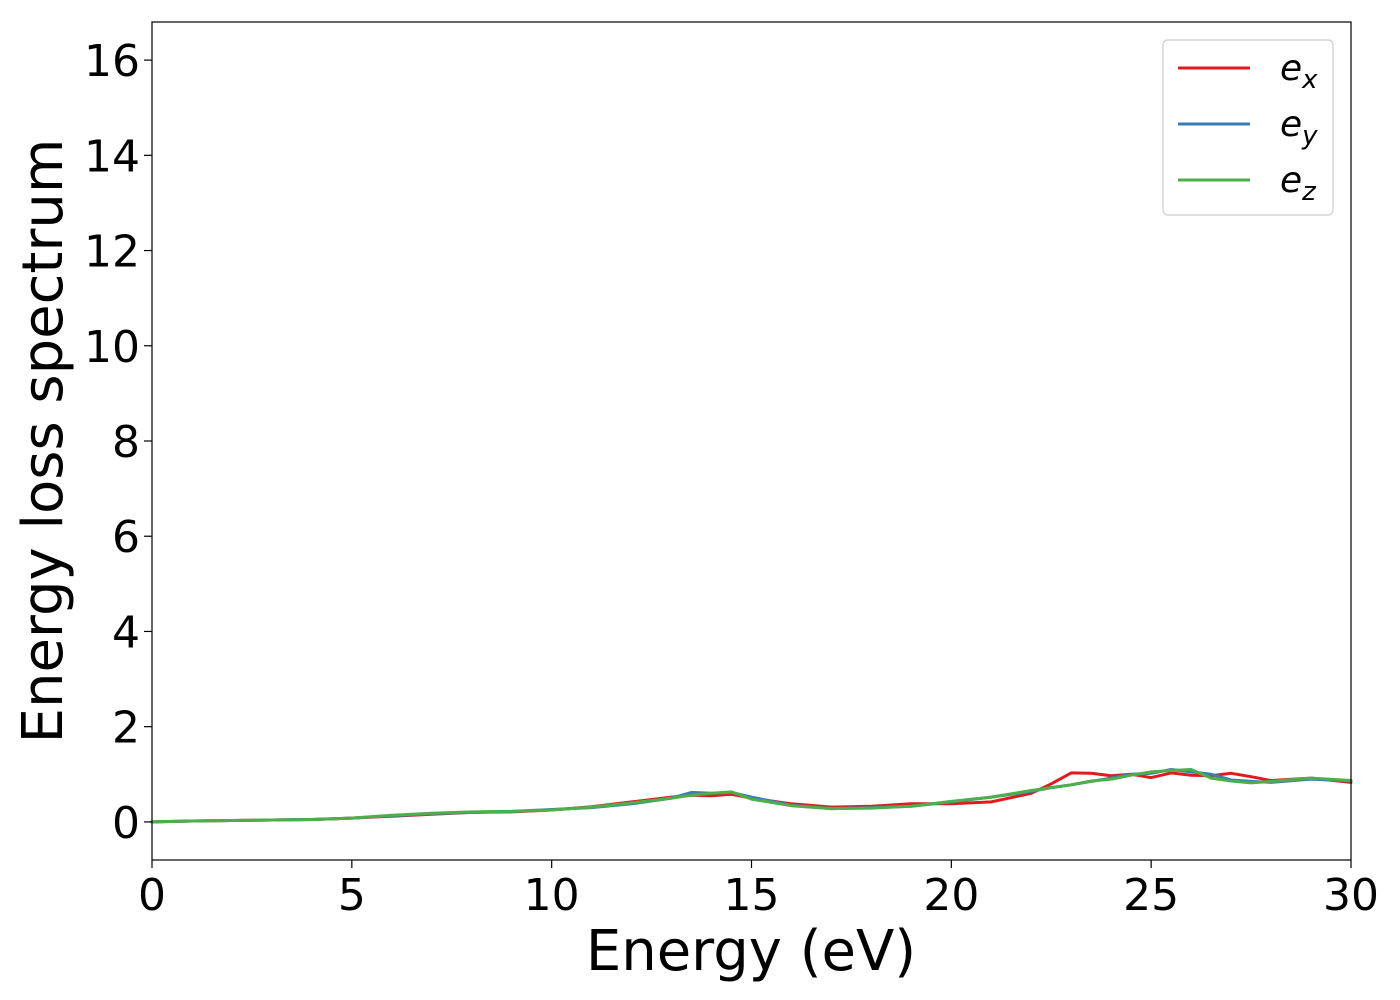 The image size is (1400, 1000). What do you see at coordinates (1299, 127) in the screenshot?
I see `legend-label-y: ey` at bounding box center [1299, 127].